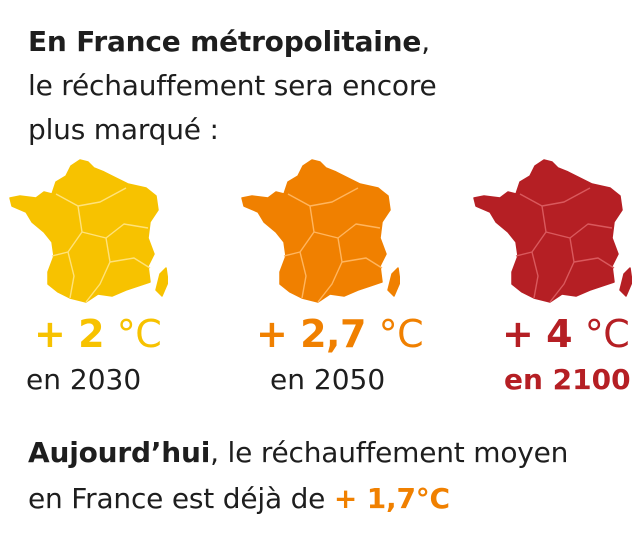 Image resolution: width=633 pixels, height=534 pixels. Describe the element at coordinates (69, 334) in the screenshot. I see `temperature-value-2030: + 2` at that location.